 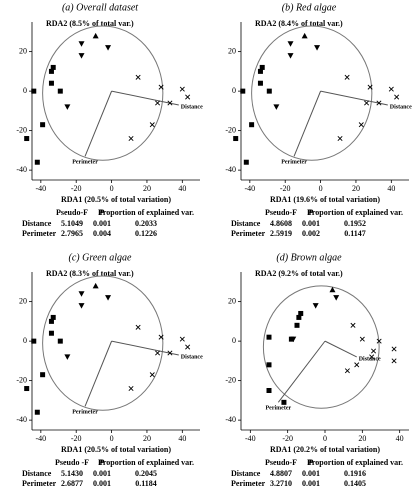 I want to click on y-axis-title: RDA2 (8.5% of total var.), so click(x=90, y=23).